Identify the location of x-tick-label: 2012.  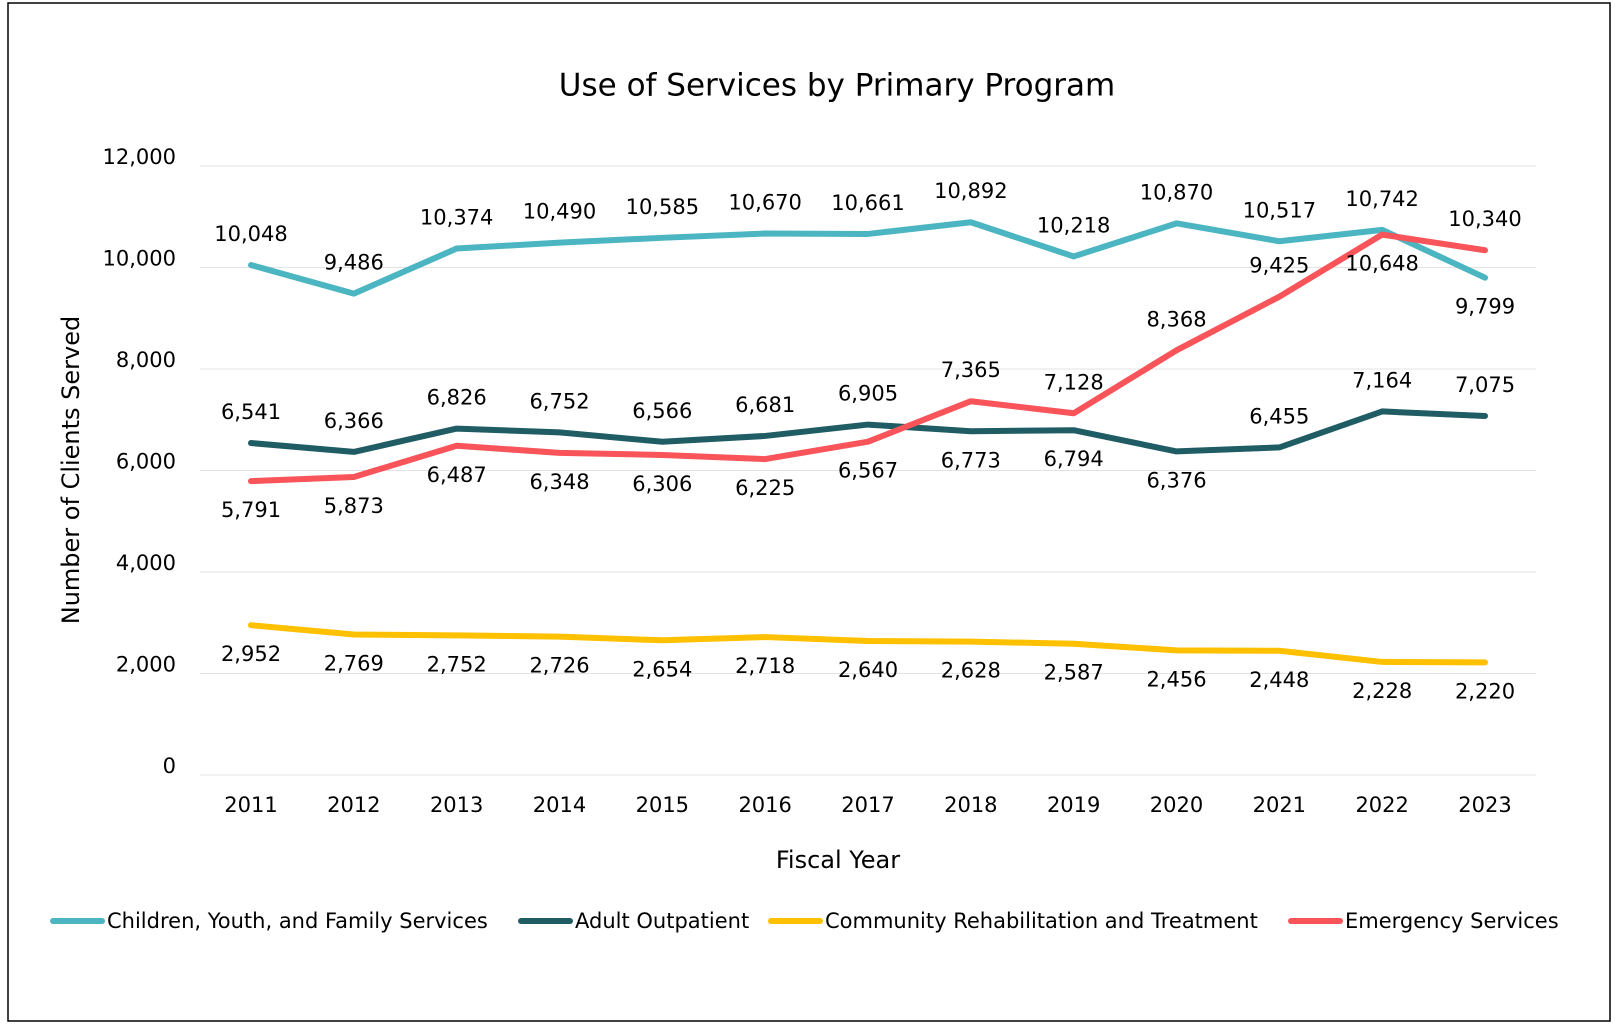
(353, 805).